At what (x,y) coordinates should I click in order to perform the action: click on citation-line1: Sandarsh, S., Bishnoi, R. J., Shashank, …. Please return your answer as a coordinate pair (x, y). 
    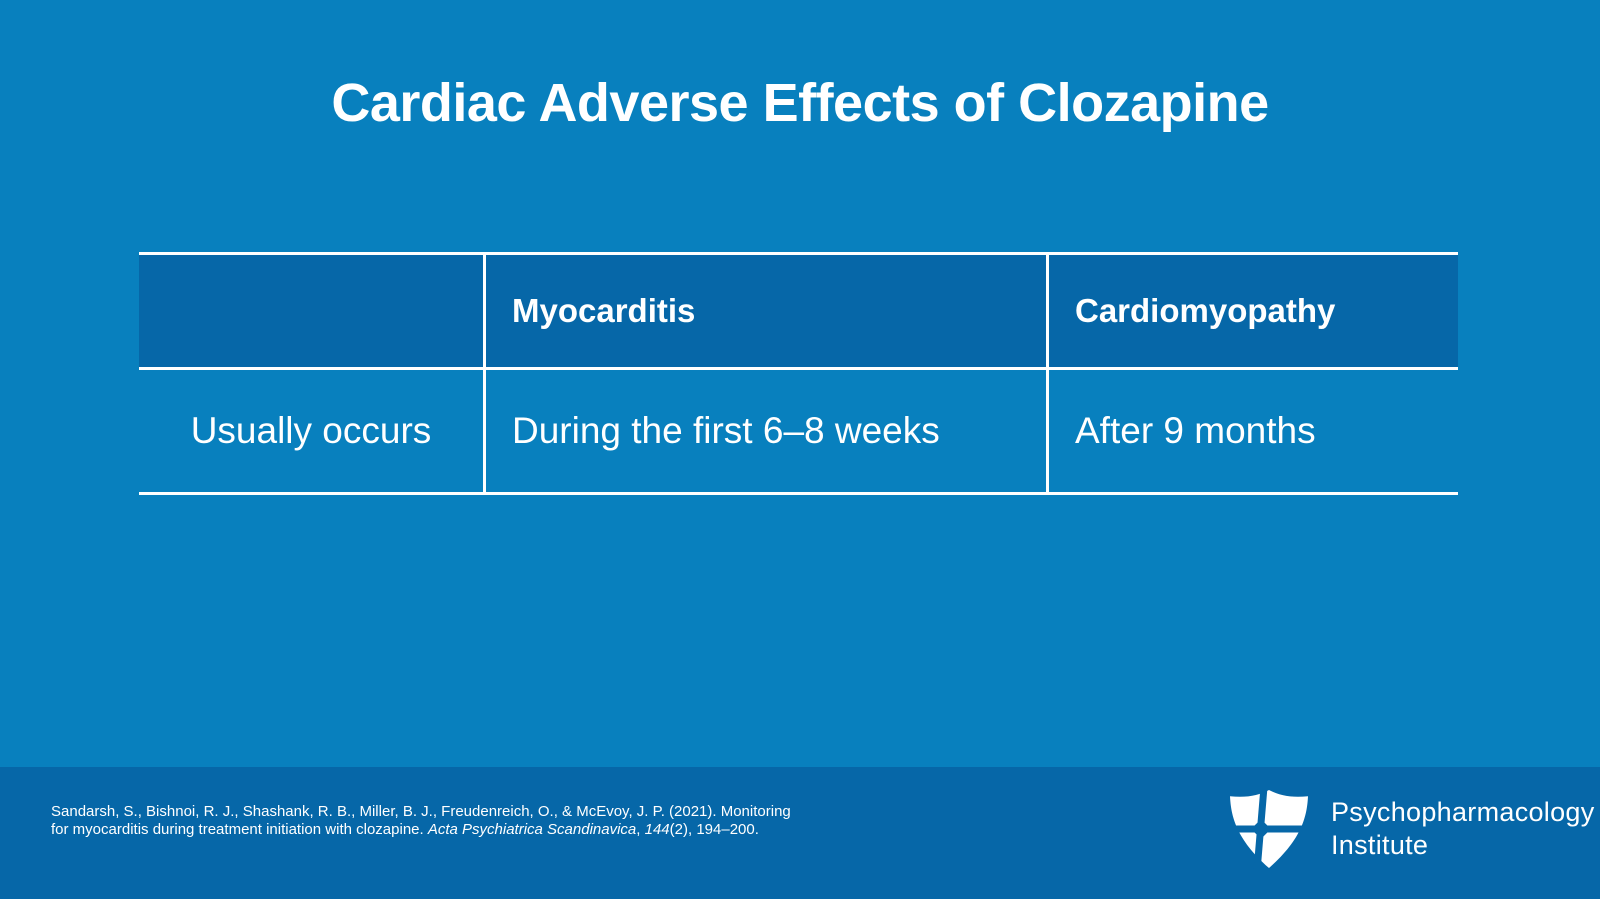
    Looking at the image, I should click on (421, 811).